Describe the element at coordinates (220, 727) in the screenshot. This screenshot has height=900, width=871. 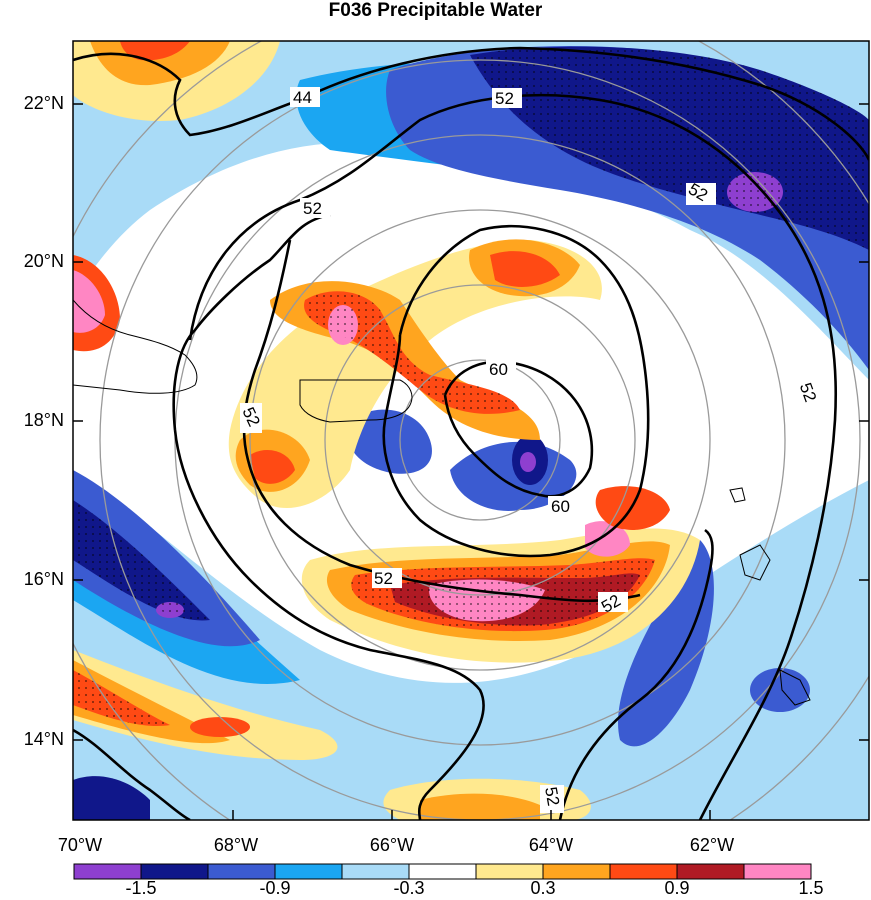
I see `field-red-sw-blob` at that location.